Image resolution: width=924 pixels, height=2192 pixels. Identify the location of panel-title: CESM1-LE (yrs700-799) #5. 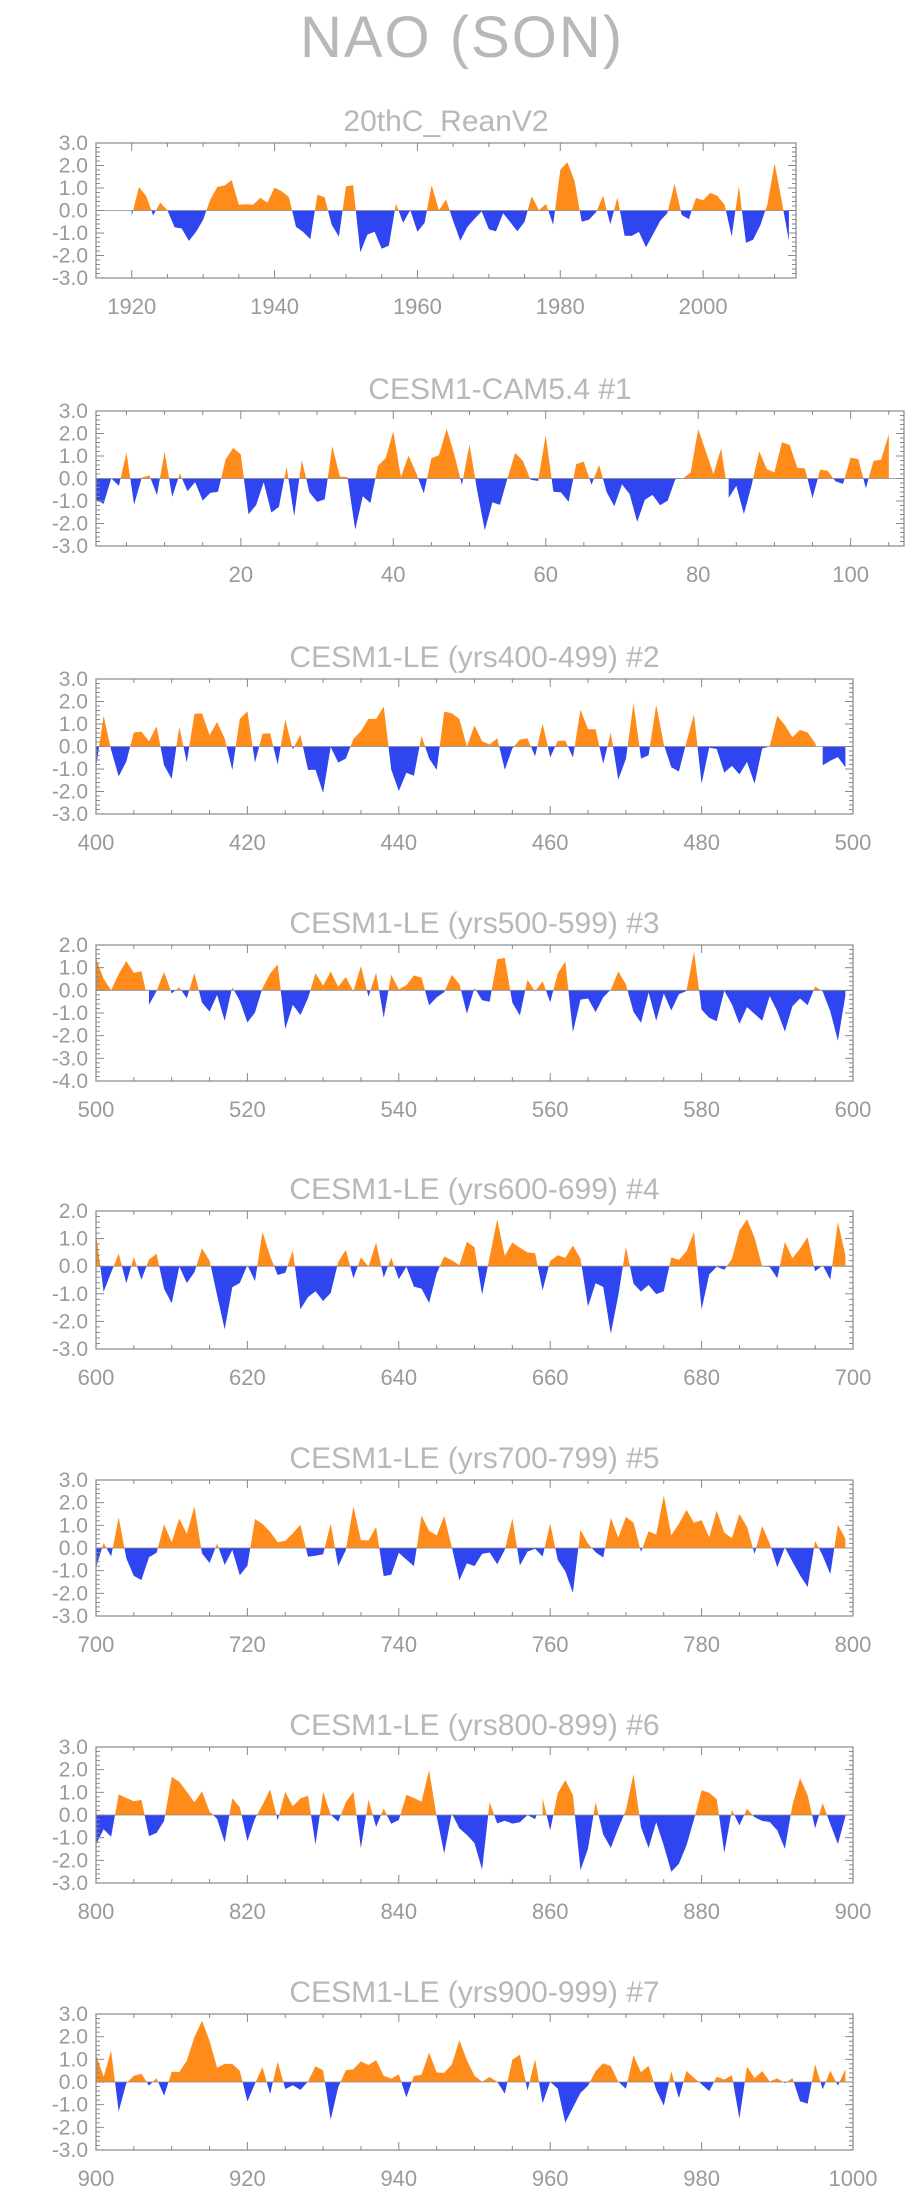
(474, 1458).